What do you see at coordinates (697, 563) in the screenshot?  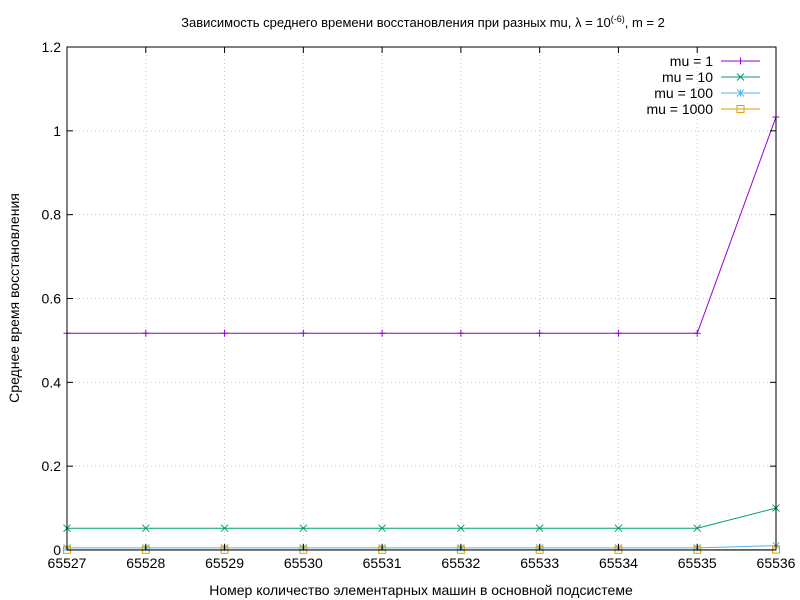 I see `x-tick-label: 65535` at bounding box center [697, 563].